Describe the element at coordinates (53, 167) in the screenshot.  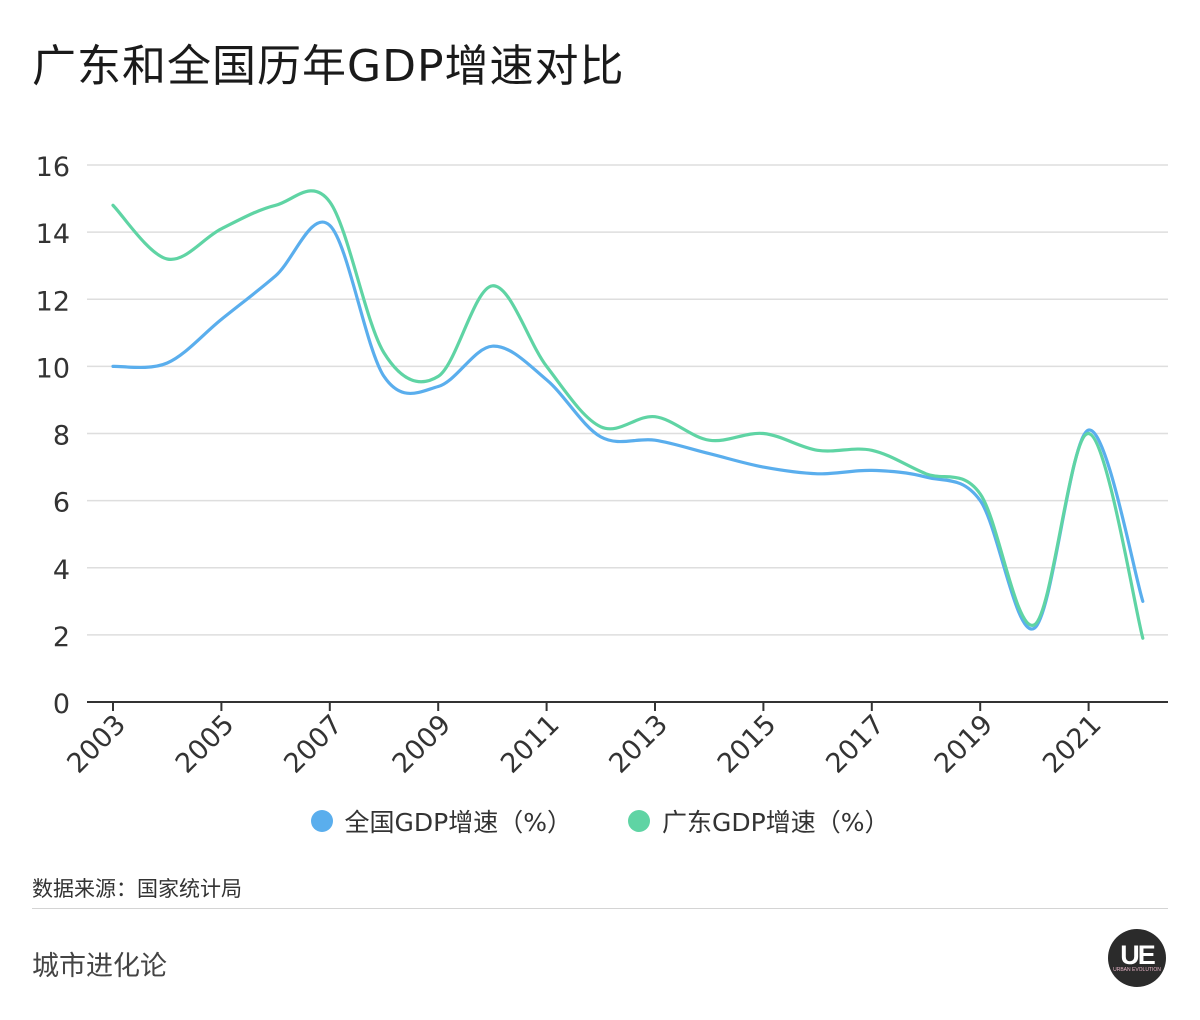
I see `y-tick-label: 16` at that location.